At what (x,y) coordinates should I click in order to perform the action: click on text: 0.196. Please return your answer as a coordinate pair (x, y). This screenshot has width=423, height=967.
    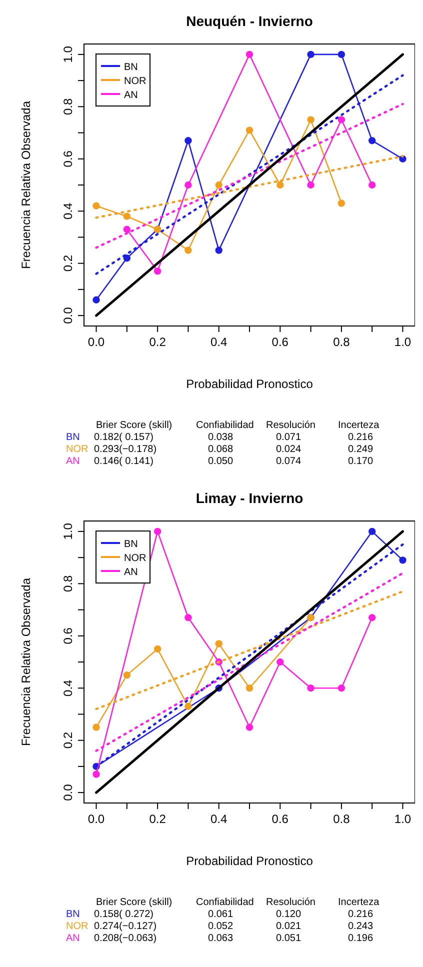
    Looking at the image, I should click on (361, 938).